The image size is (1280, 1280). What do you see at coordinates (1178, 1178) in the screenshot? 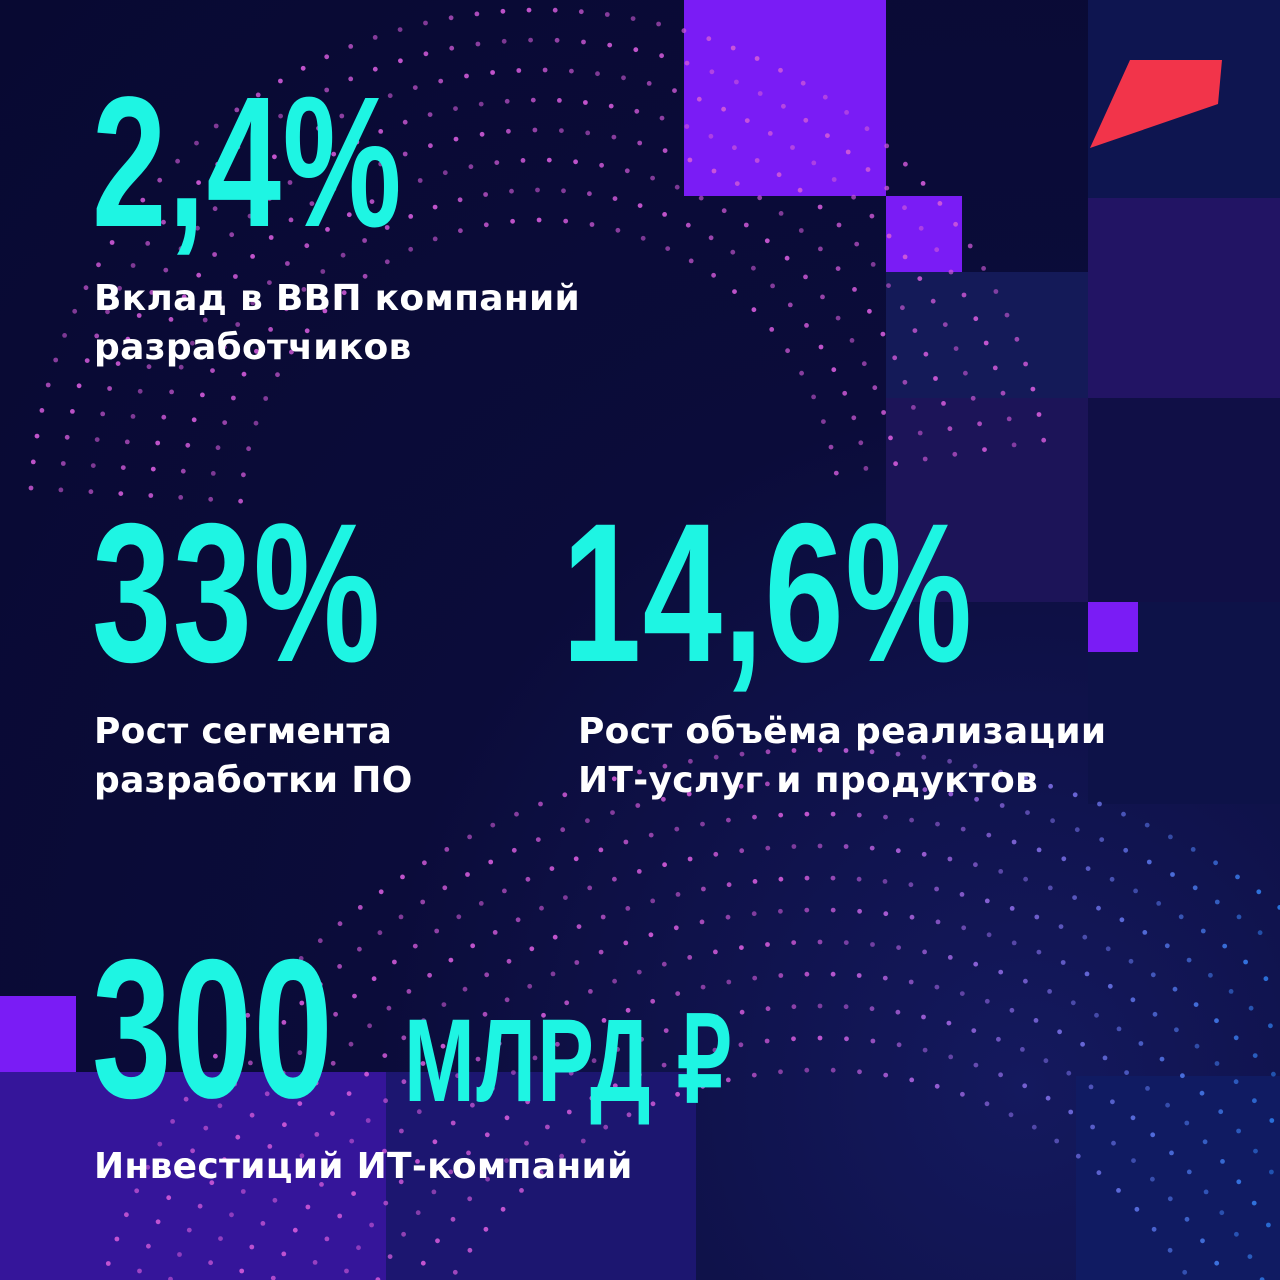
I see `square-bottom-right` at bounding box center [1178, 1178].